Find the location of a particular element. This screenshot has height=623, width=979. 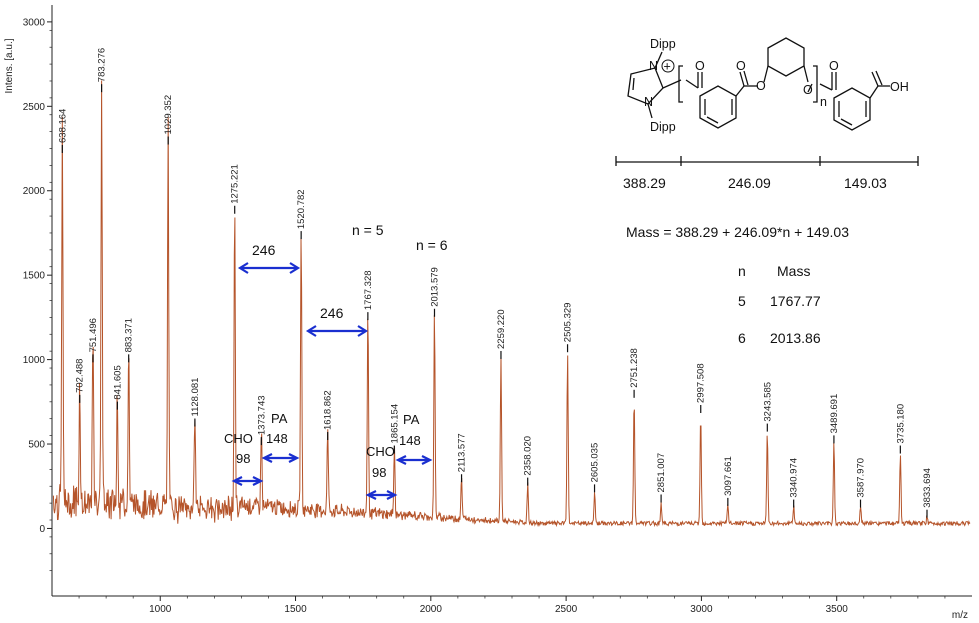

left-bracket is located at coordinates (680, 84).